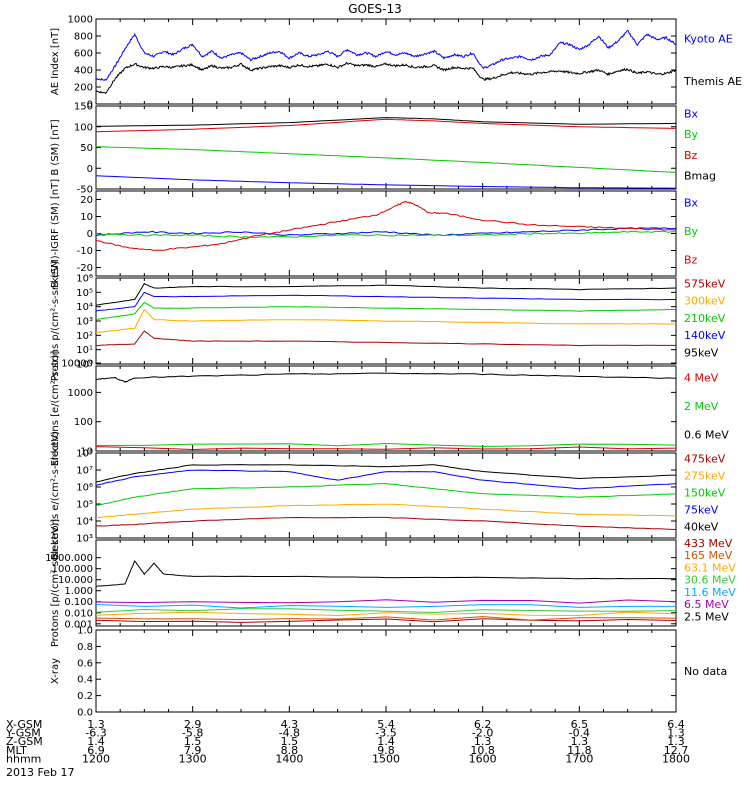  Describe the element at coordinates (482, 750) in the screenshot. I see `axis-table-value: 10.8` at that location.